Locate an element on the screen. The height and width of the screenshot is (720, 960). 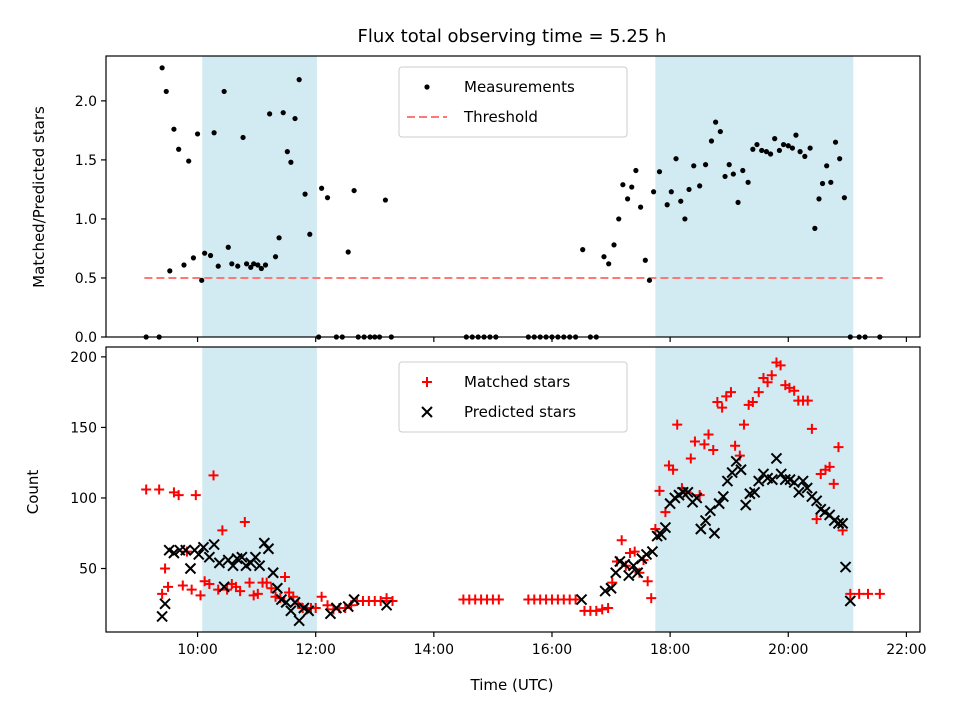
bottom-x-tick-label-0: 10:00 is located at coordinates (197, 650).